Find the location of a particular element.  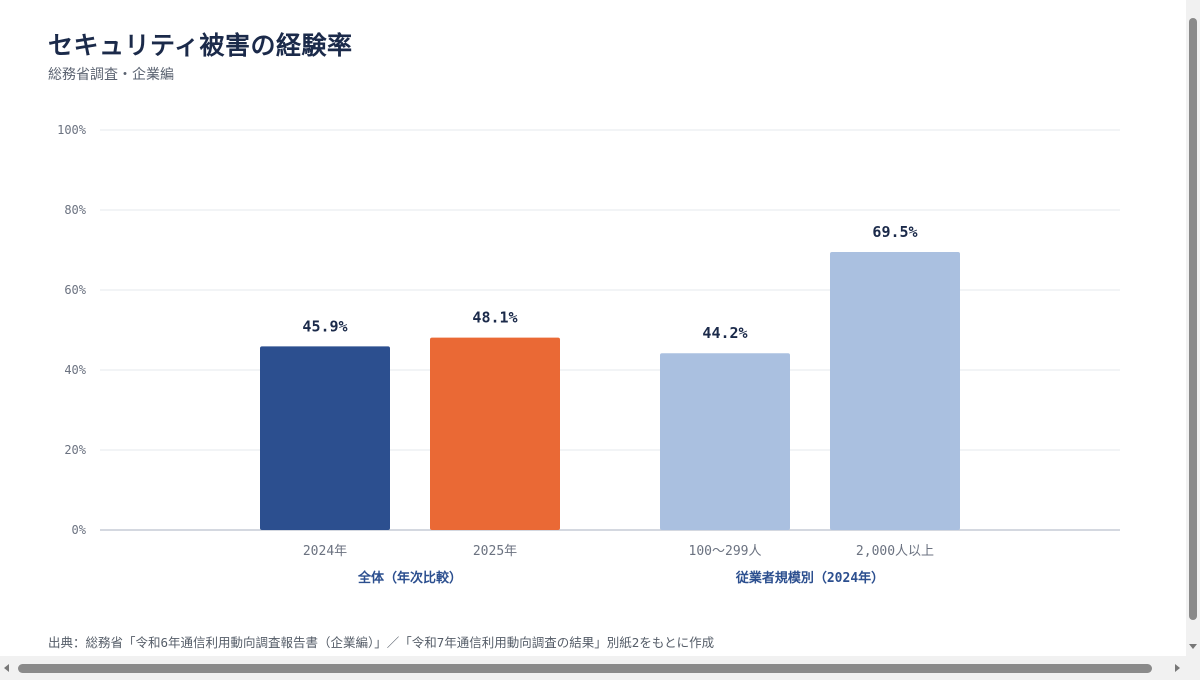

chart-title: セキュリティ被害の経験率 is located at coordinates (200, 45).